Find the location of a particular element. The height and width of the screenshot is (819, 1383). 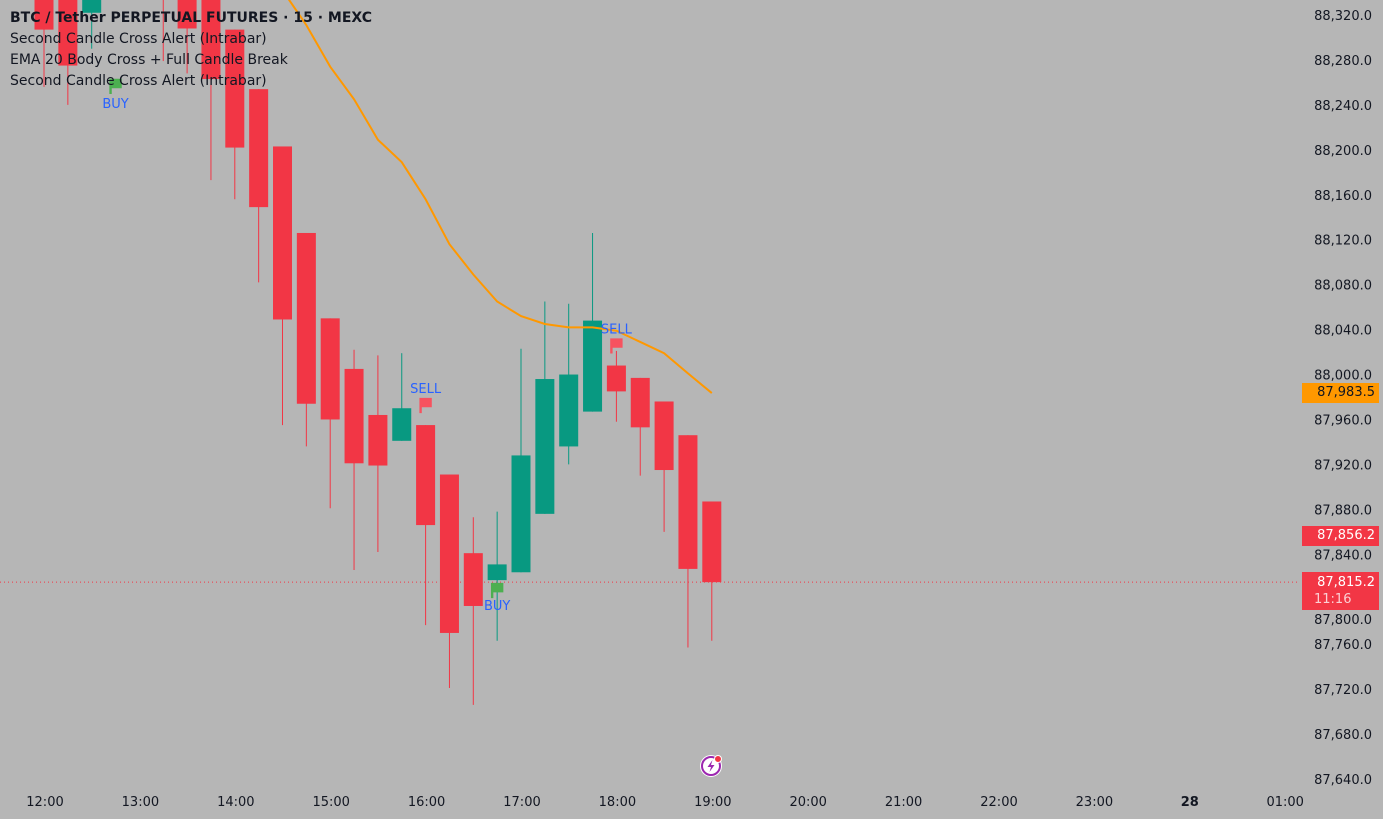

price-axis-label: 88,040.0 is located at coordinates (1343, 331).